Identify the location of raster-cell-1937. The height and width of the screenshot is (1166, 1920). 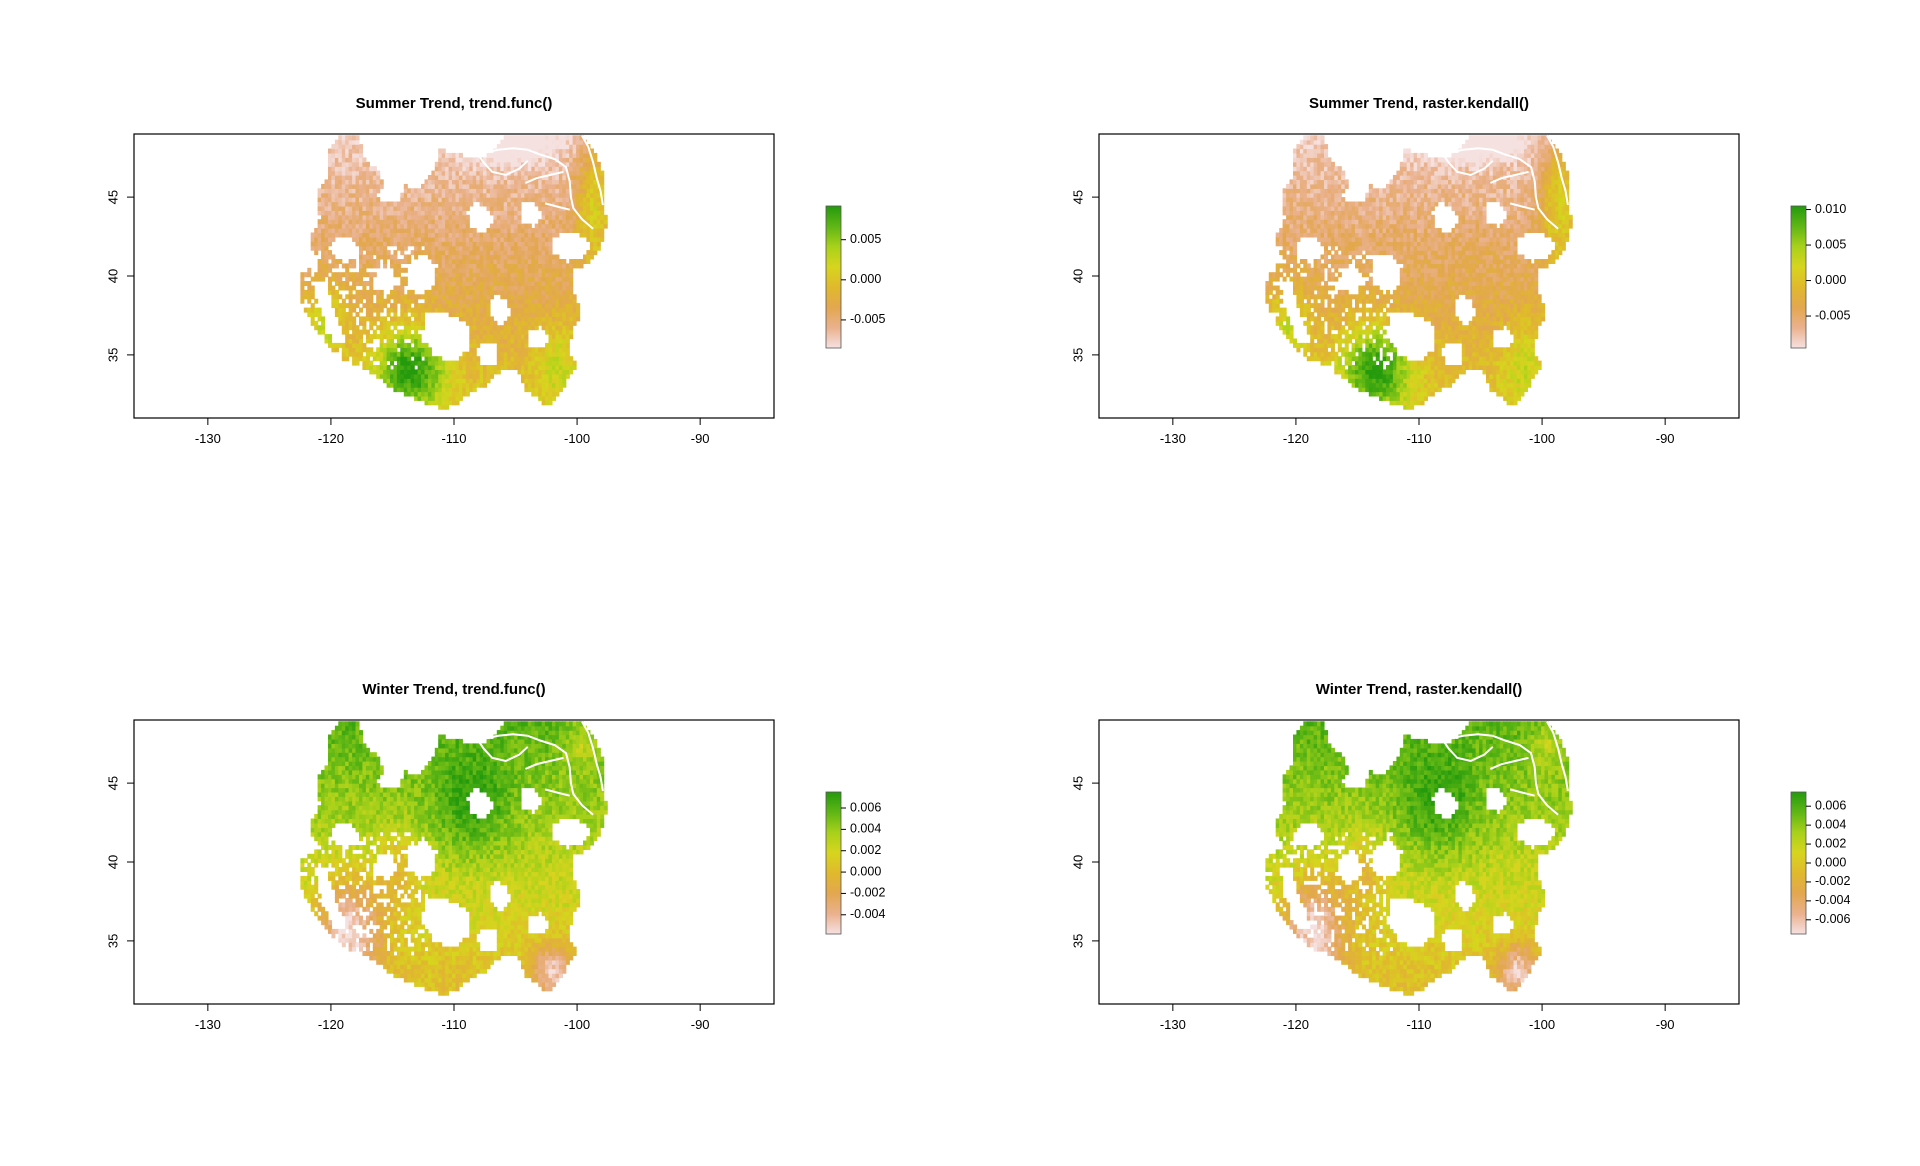
(405, 239).